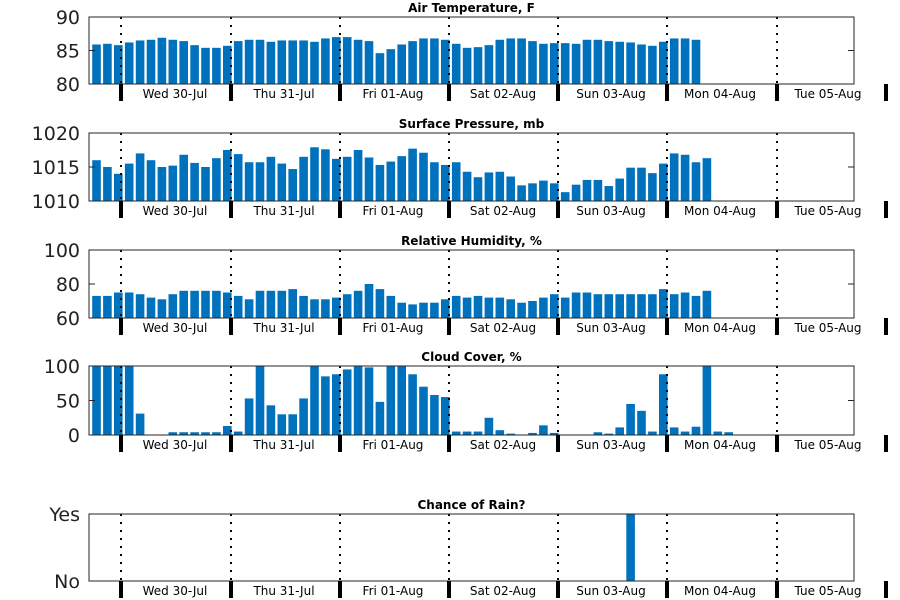 The height and width of the screenshot is (600, 900). What do you see at coordinates (64, 515) in the screenshot?
I see `y-tick-label: Yes` at bounding box center [64, 515].